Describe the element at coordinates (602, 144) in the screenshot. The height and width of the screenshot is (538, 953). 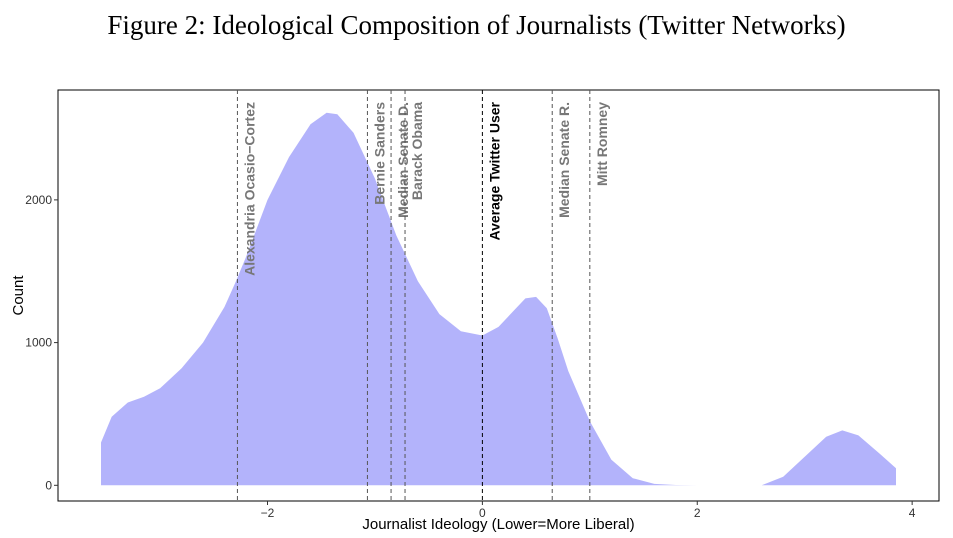
I see `reference-label-6: Mitt Romney` at that location.